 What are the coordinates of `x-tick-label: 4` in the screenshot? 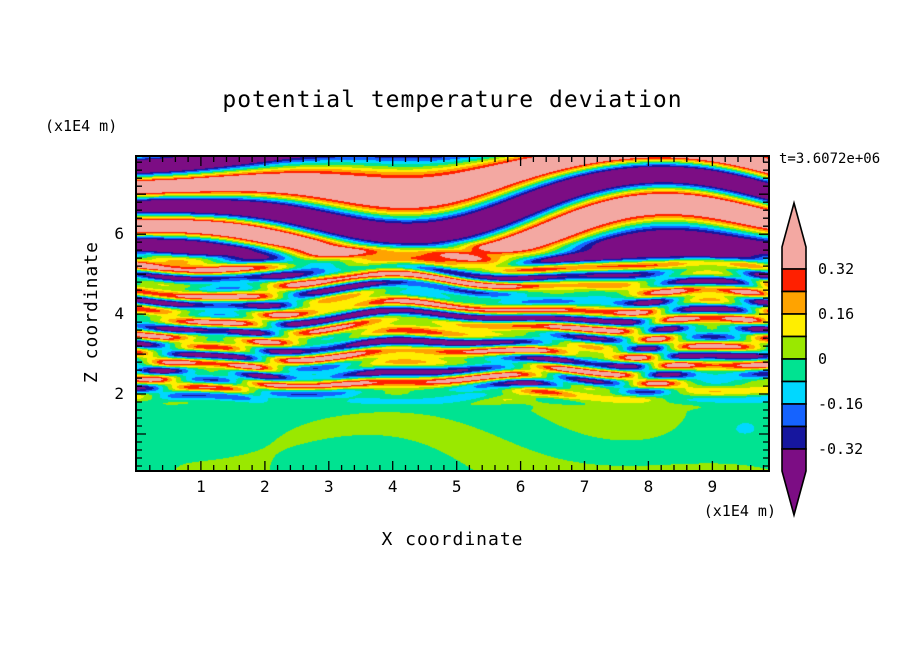 It's located at (392, 486).